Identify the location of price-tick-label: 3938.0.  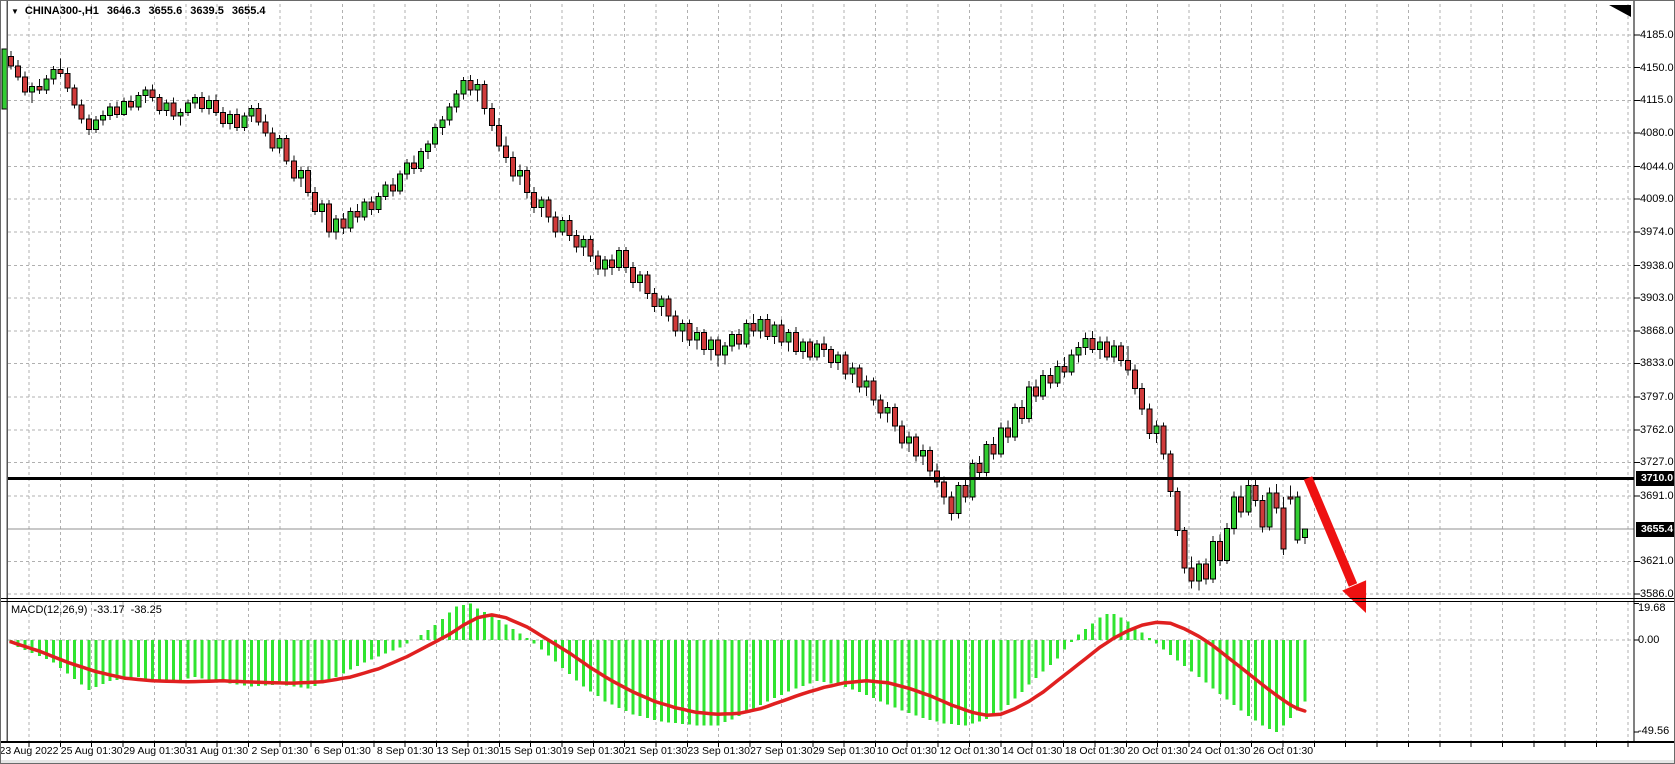
(1657, 265).